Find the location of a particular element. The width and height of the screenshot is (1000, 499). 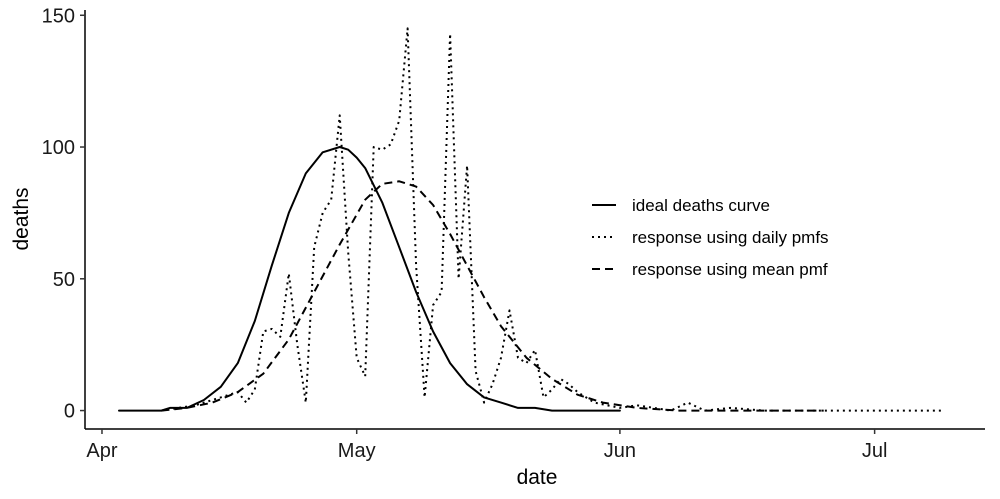

x-tick-label: Jul is located at coordinates (875, 451).